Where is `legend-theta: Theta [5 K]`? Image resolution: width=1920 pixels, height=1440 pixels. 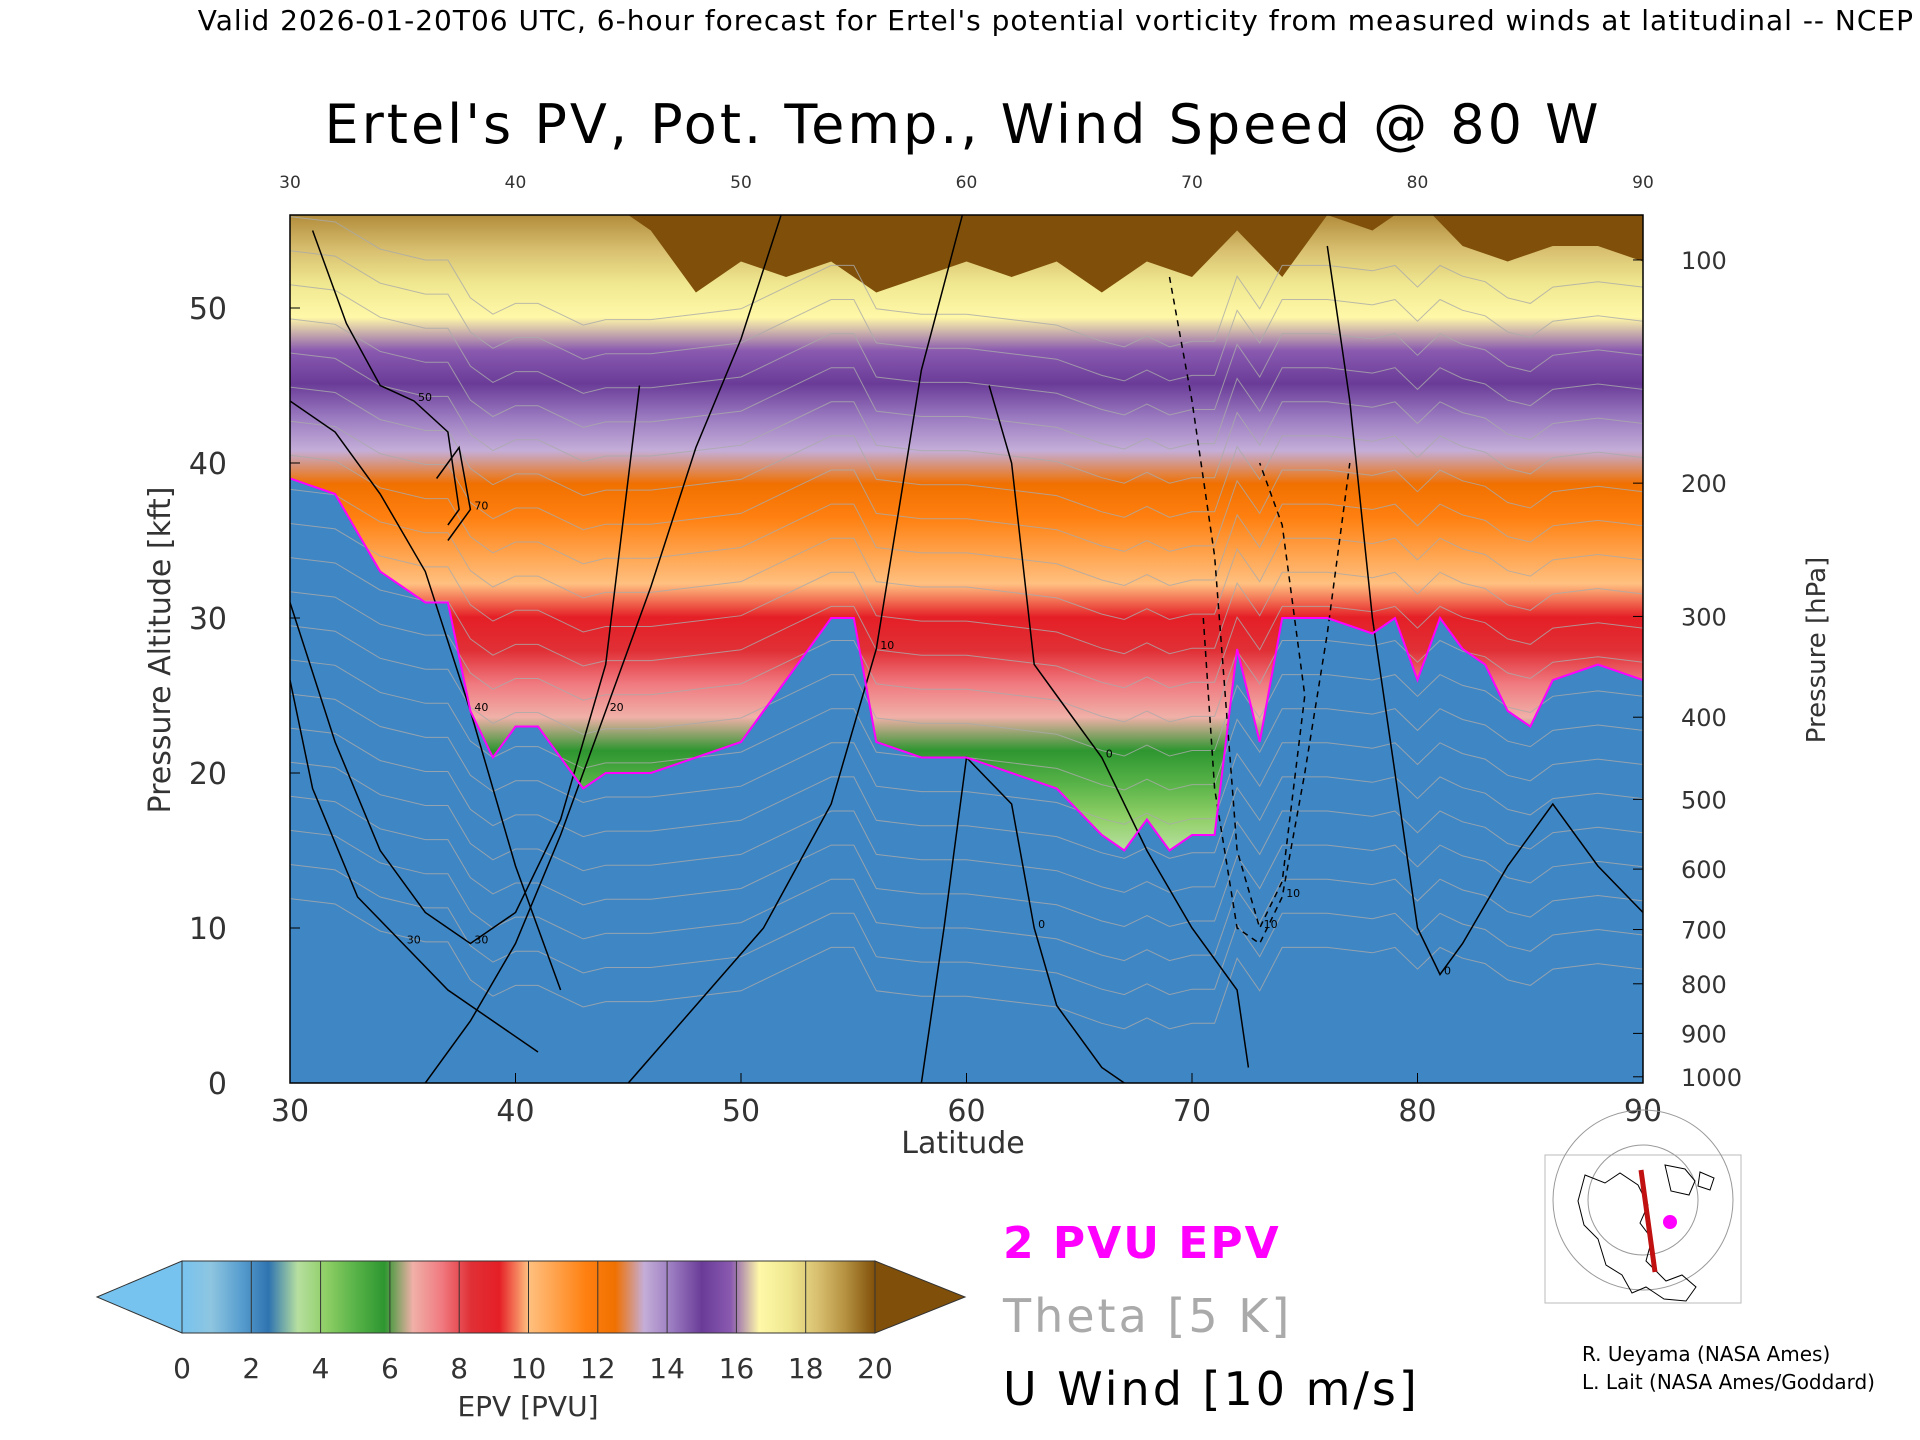
legend-theta: Theta [5 K] is located at coordinates (1147, 1316).